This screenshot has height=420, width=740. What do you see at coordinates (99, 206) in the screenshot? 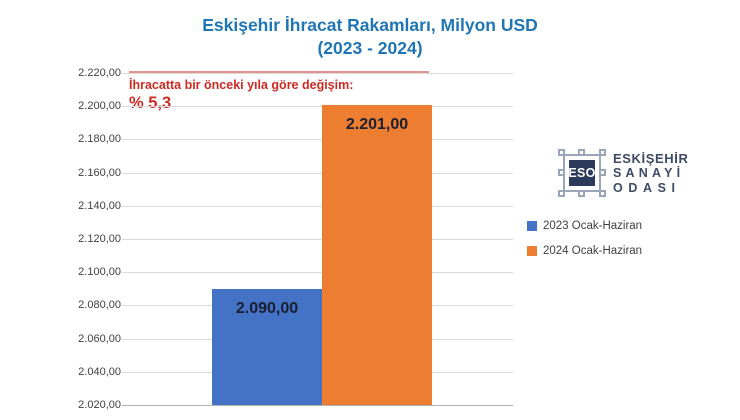
I see `y-tick-label: 2.140,00` at bounding box center [99, 206].